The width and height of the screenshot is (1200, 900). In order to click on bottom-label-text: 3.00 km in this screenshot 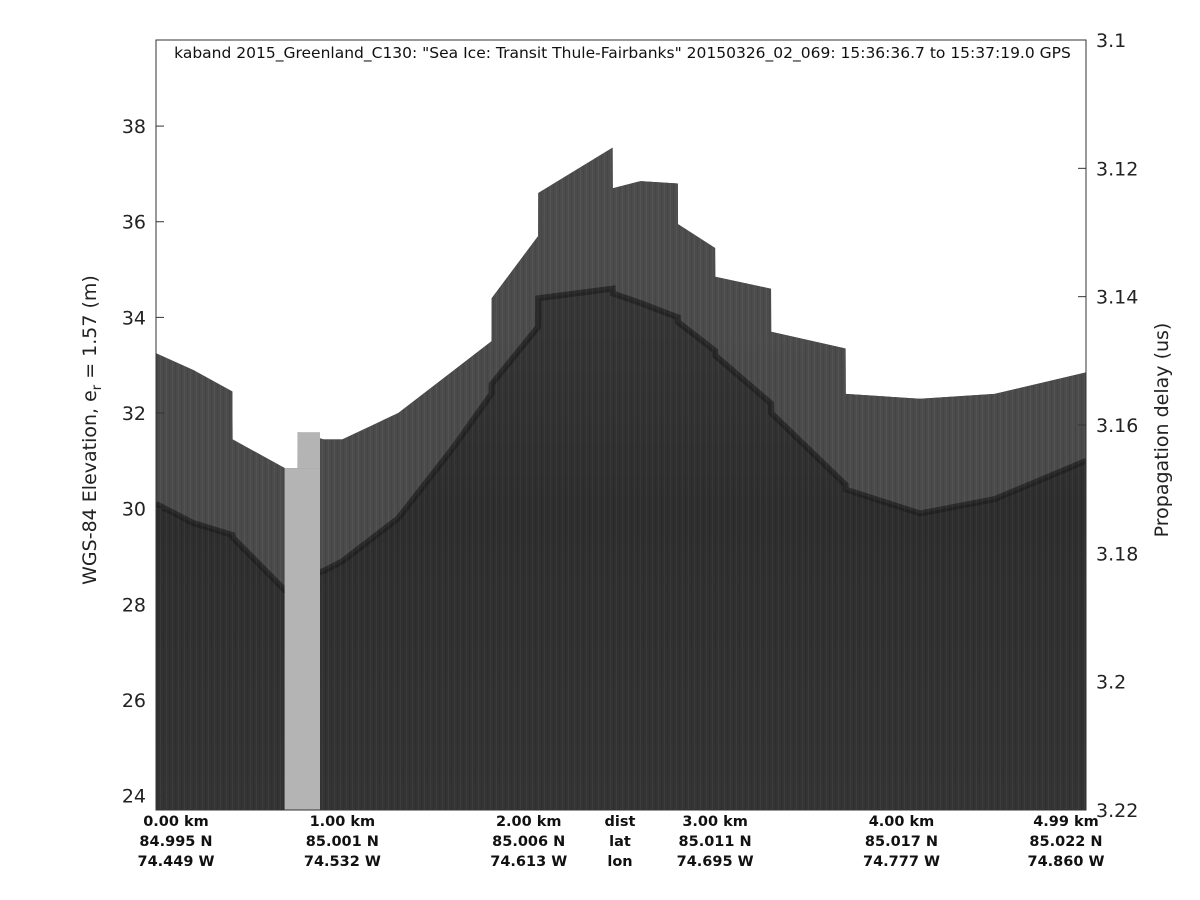, I will do `click(715, 822)`.